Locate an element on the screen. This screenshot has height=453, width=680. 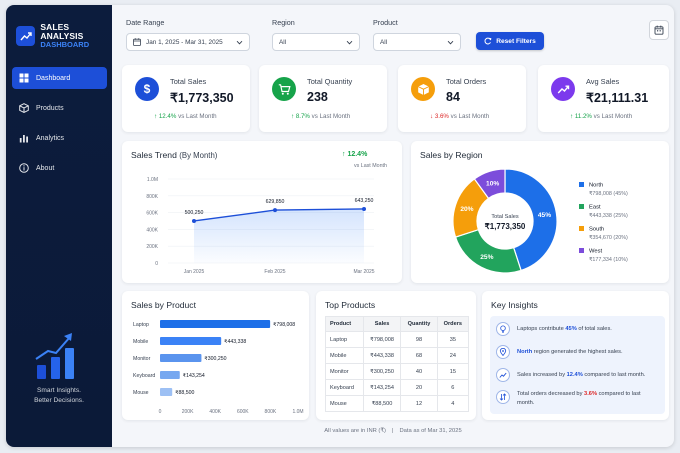
slice-pct-label: 10% is located at coordinates (492, 183).